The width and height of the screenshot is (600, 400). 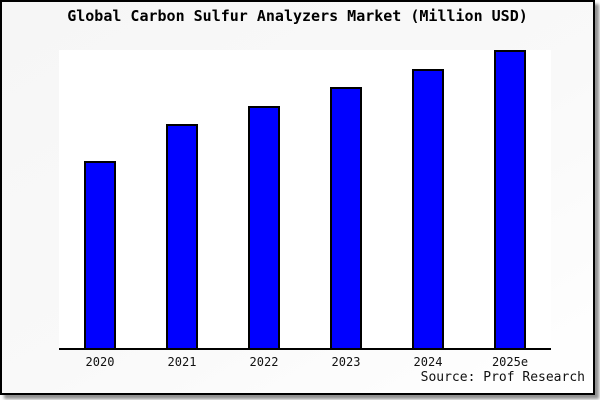 I want to click on x-tick-label-2022: 2022, so click(x=264, y=362).